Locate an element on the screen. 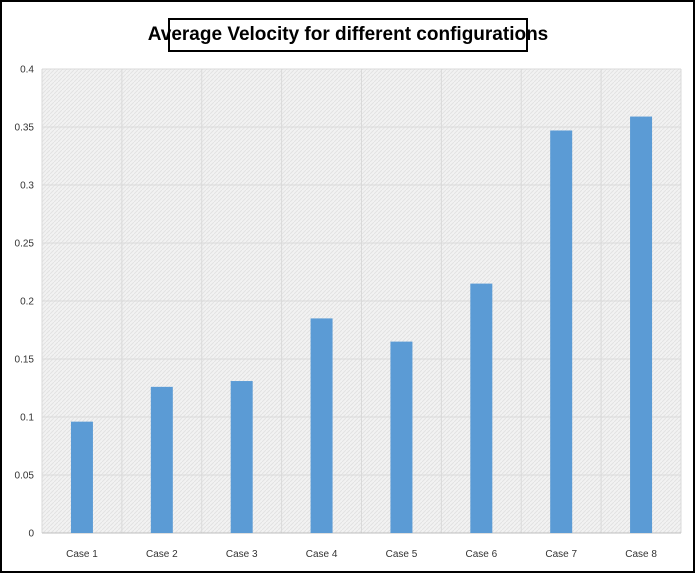 Image resolution: width=695 pixels, height=573 pixels. y-tick-label: 0.2 is located at coordinates (27, 302).